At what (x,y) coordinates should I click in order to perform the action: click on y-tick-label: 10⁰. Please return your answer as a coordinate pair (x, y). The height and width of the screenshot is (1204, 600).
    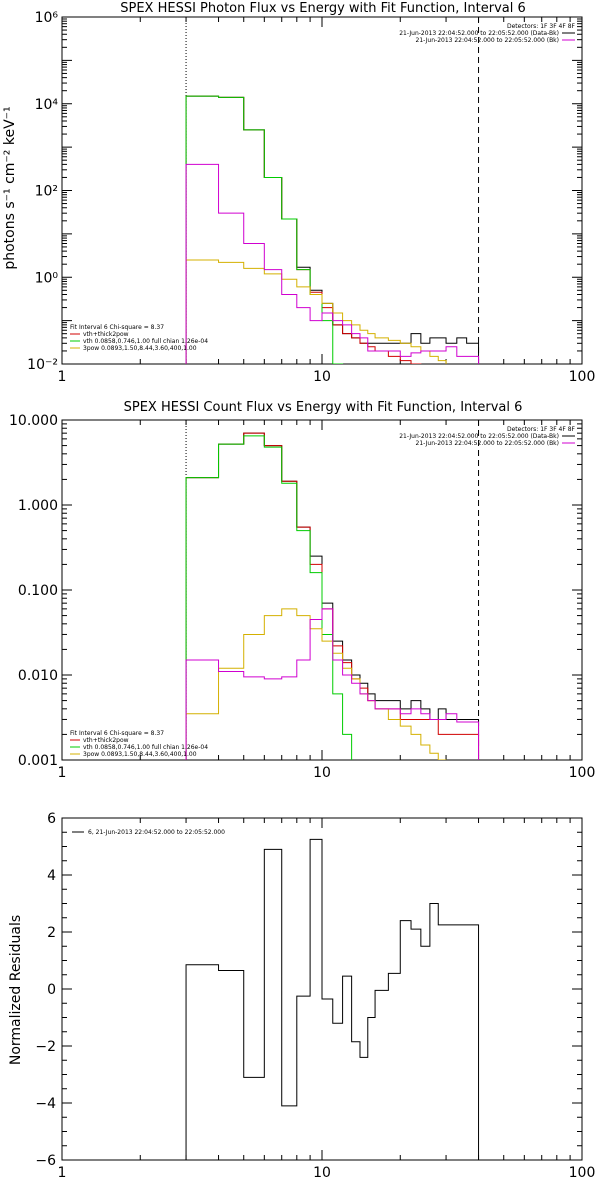
    Looking at the image, I should click on (47, 278).